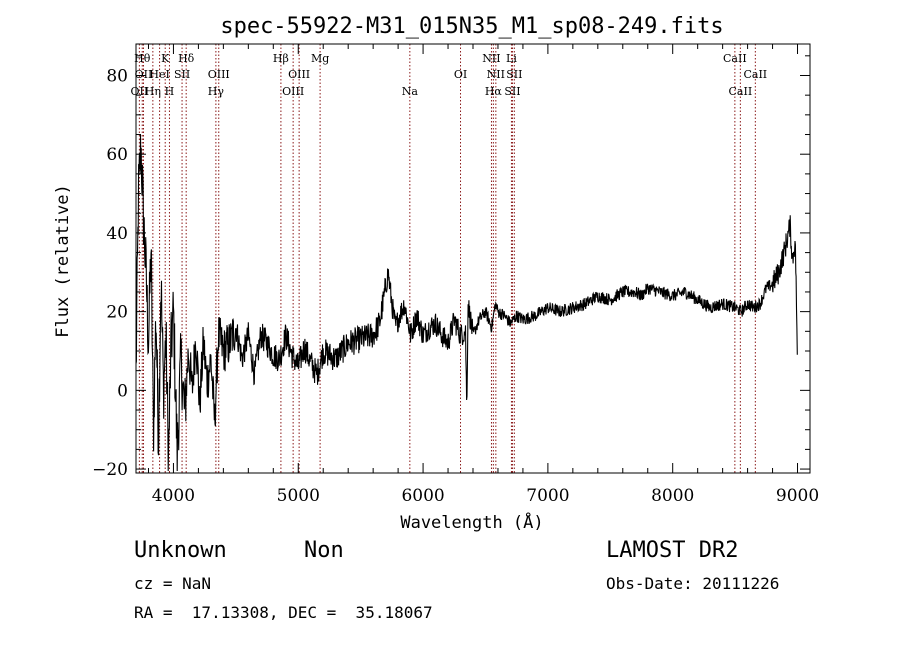 This screenshot has height=649, width=900. Describe the element at coordinates (63, 261) in the screenshot. I see `y-axis-label: Flux (relative)` at that location.